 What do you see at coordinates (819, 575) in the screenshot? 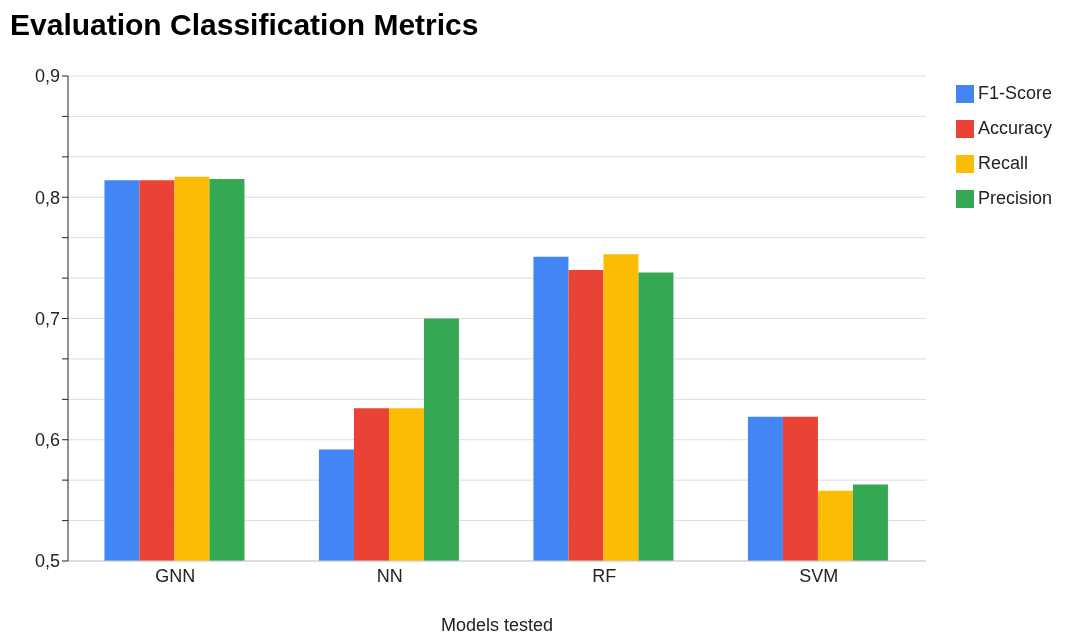
I see `x-tick-label: SVM` at bounding box center [819, 575].